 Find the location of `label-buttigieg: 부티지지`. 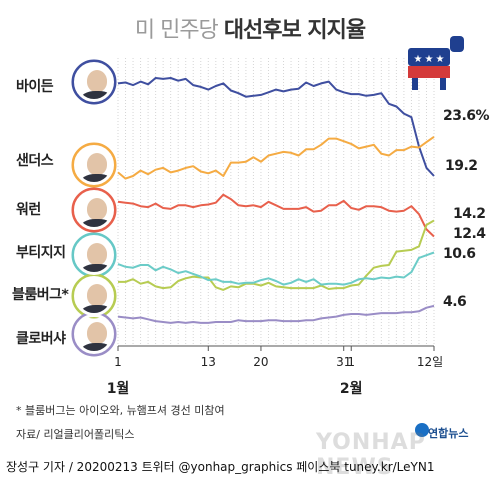

label-buttigieg: 부티지지 is located at coordinates (41, 253).